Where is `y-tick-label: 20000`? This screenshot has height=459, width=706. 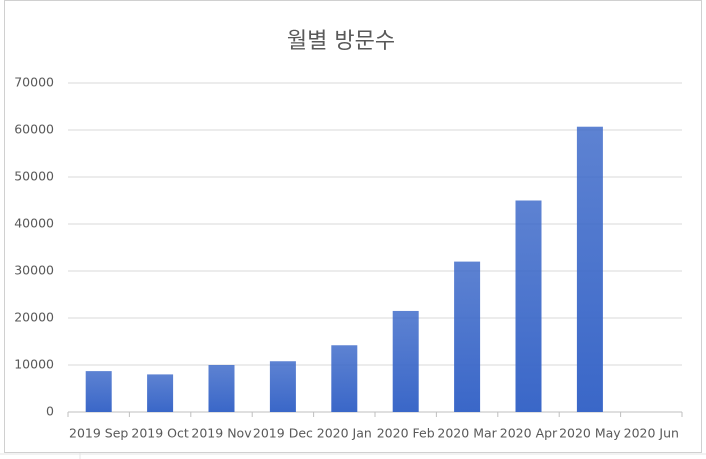 y-tick-label: 20000 is located at coordinates (34, 317).